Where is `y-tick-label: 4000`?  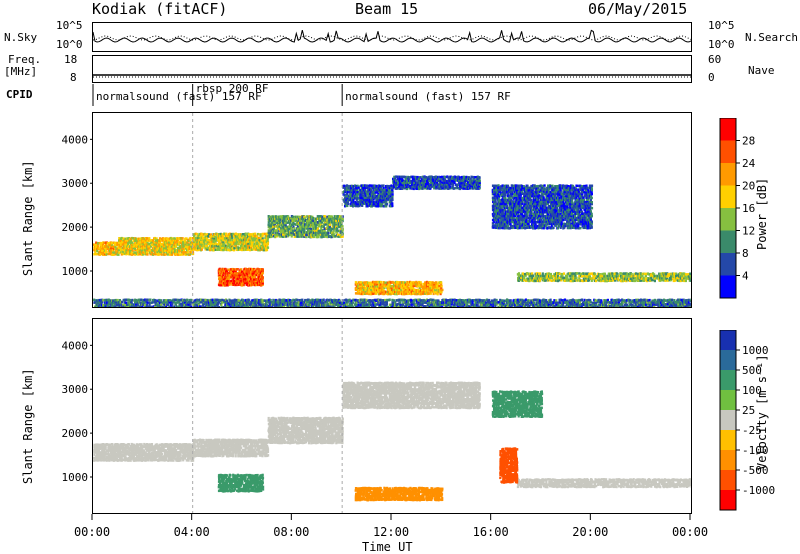 y-tick-label: 4000 is located at coordinates (75, 139).